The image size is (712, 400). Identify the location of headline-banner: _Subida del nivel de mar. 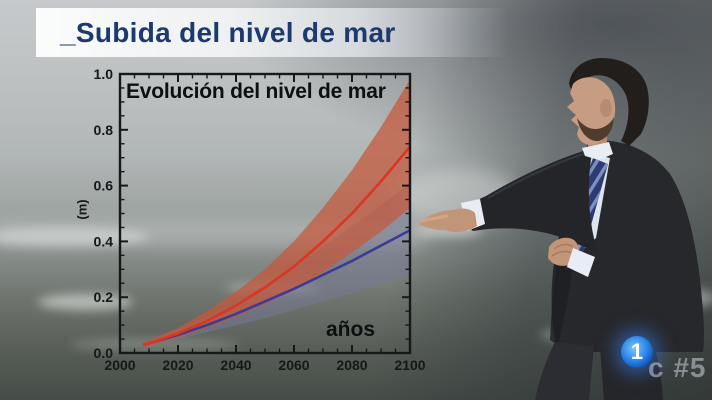
(272, 32).